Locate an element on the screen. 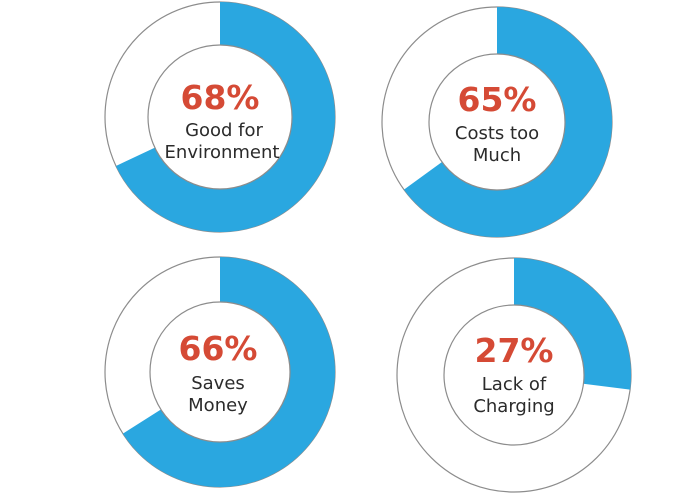 Image resolution: width=700 pixels, height=500 pixels. donut-category-label-line-2: Charging is located at coordinates (513, 406).